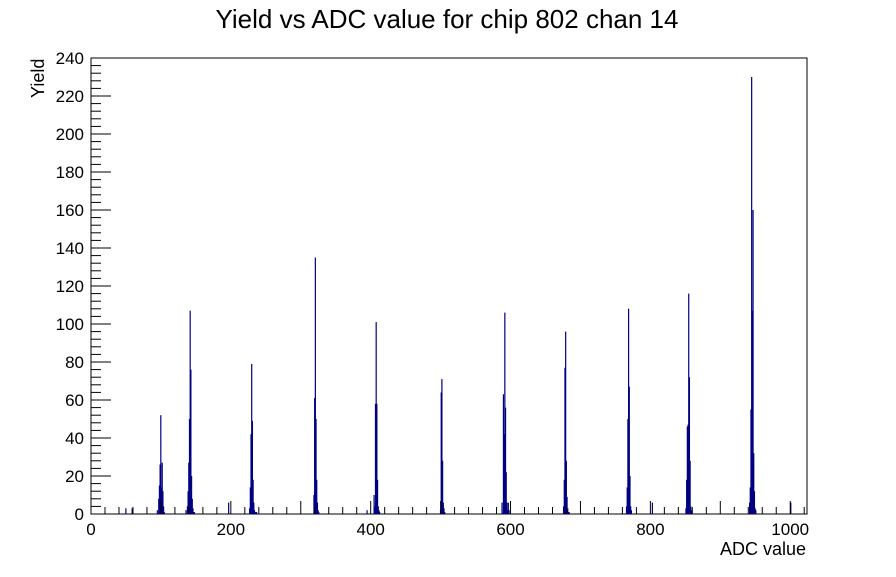 The width and height of the screenshot is (896, 577). What do you see at coordinates (371, 529) in the screenshot?
I see `x-tick-label: 400` at bounding box center [371, 529].